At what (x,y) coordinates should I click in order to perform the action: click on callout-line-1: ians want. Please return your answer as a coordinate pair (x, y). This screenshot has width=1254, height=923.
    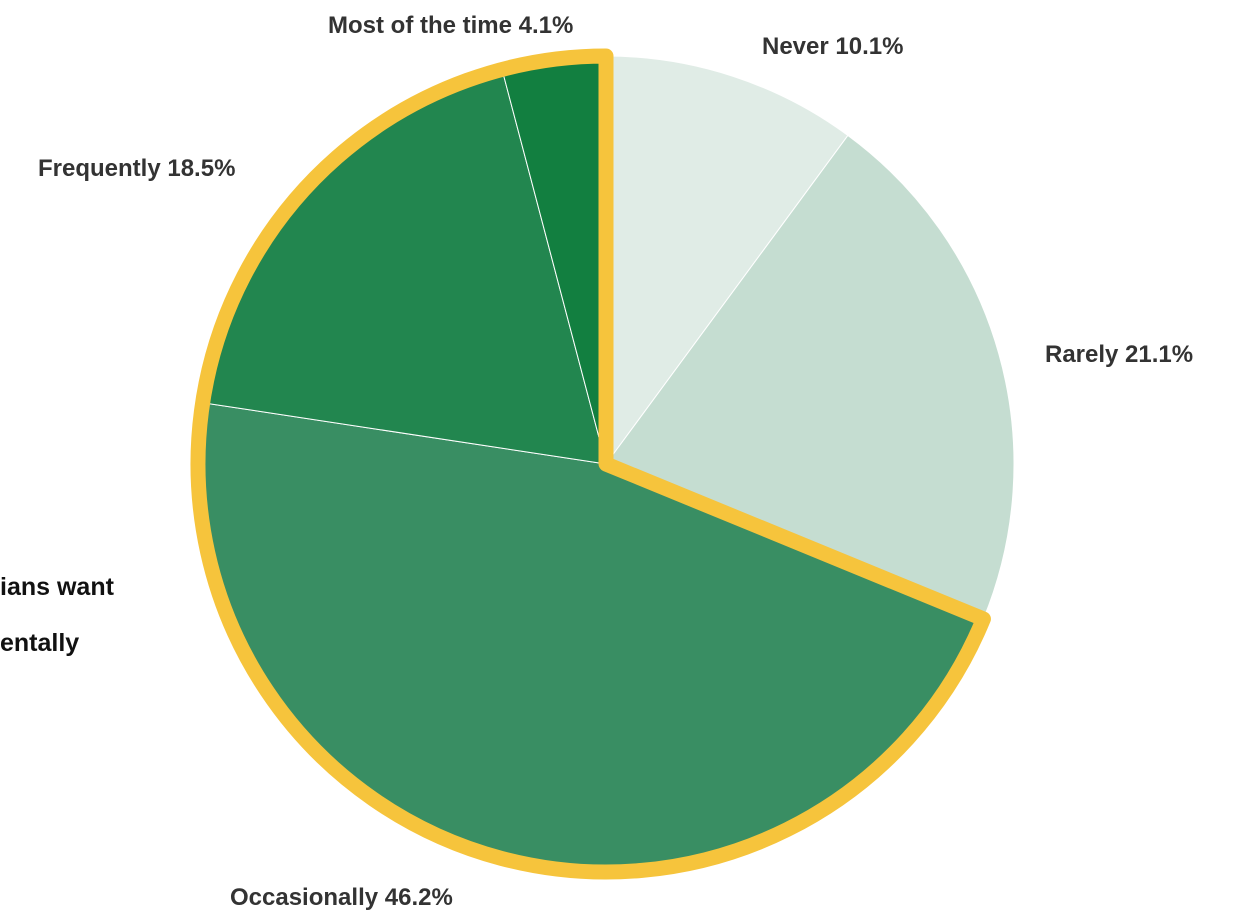
    Looking at the image, I should click on (57, 587).